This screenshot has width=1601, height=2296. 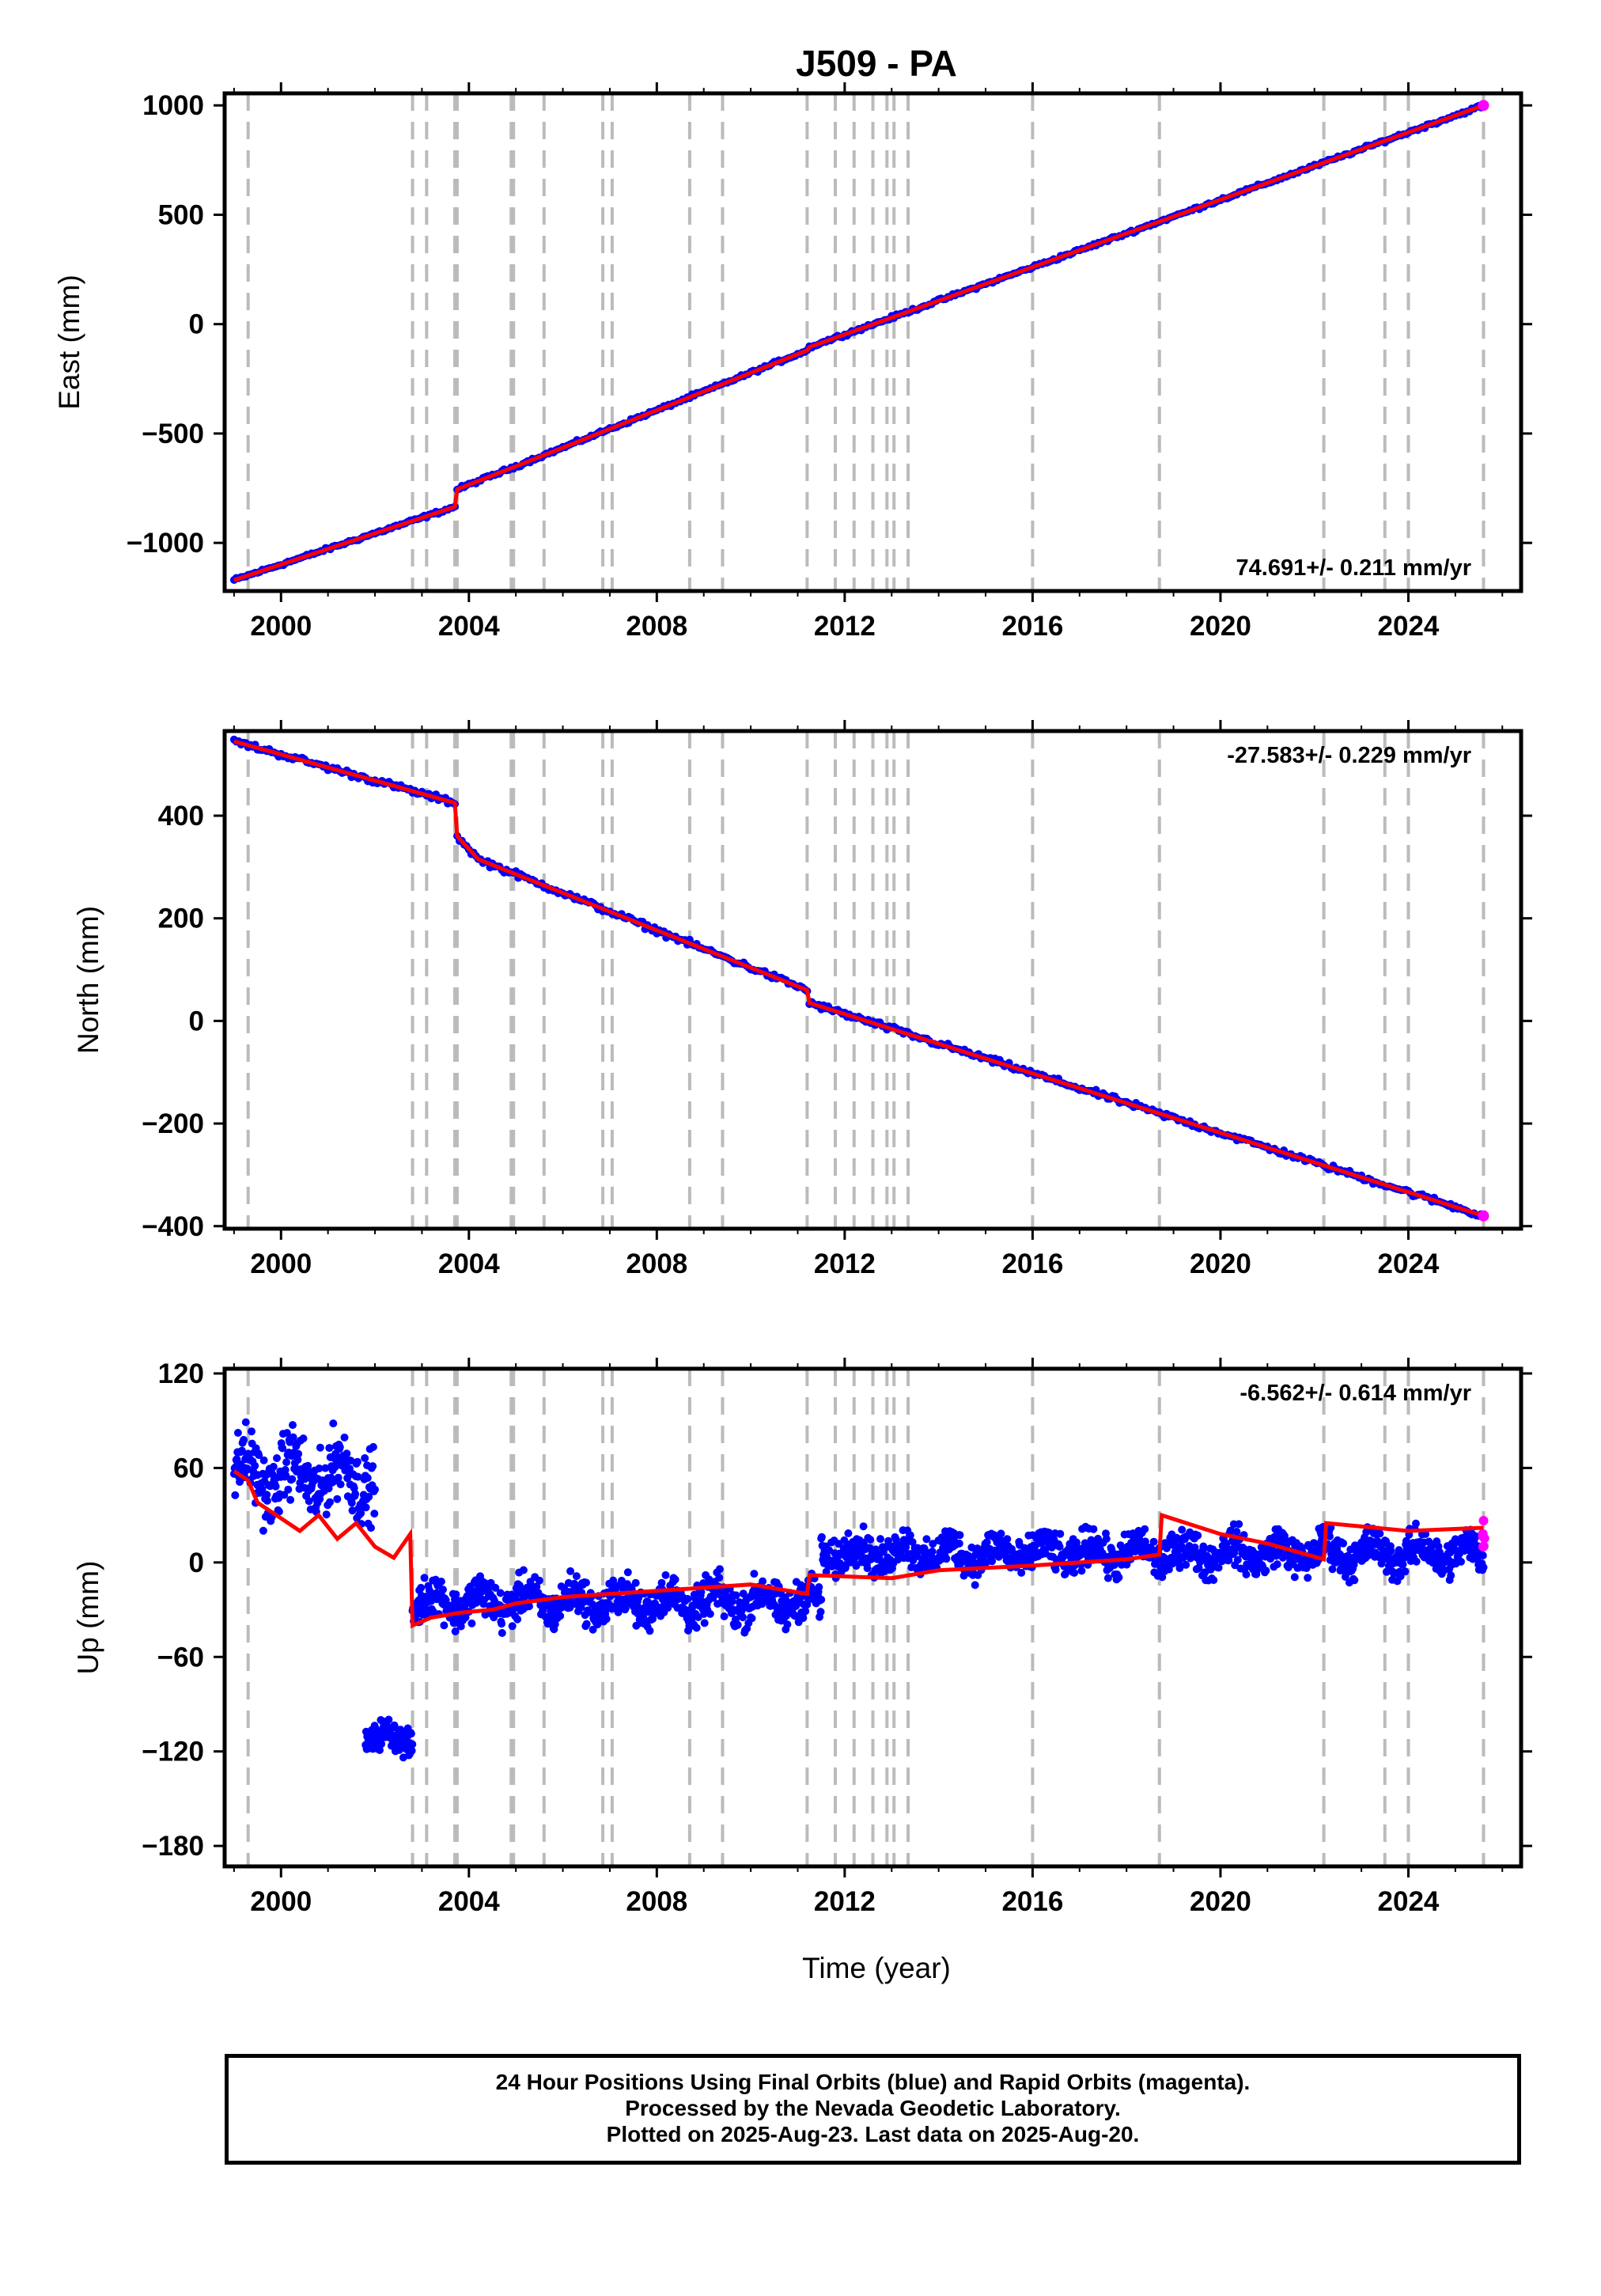 What do you see at coordinates (1354, 568) in the screenshot?
I see `velocity-rate: 74.691+/- 0.211 mm/yr` at bounding box center [1354, 568].